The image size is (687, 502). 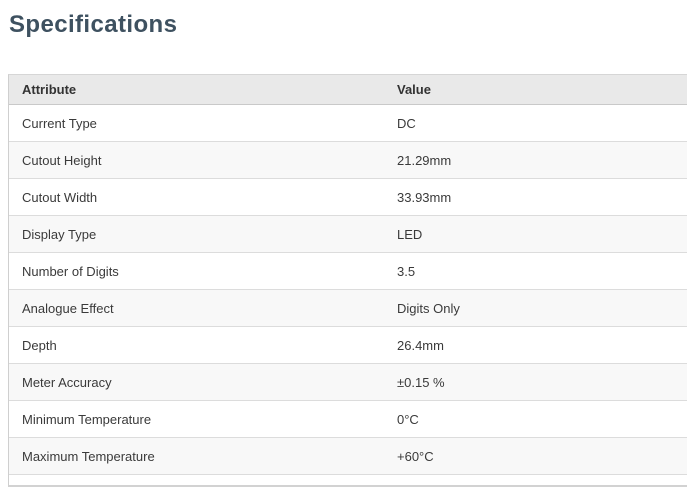 I want to click on cell-value: Digits Only, so click(x=428, y=308).